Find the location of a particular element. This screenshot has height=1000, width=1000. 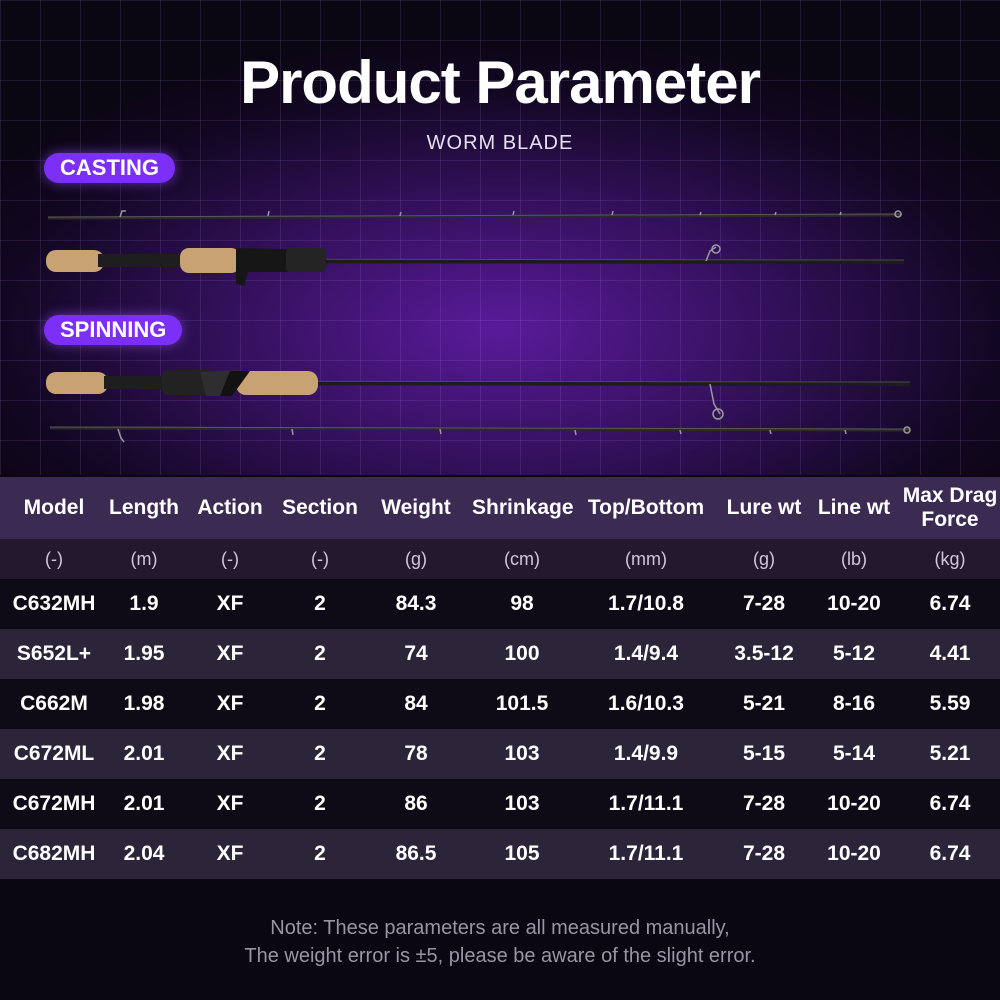

header-top-bottom: Top/Bottom is located at coordinates (646, 507).